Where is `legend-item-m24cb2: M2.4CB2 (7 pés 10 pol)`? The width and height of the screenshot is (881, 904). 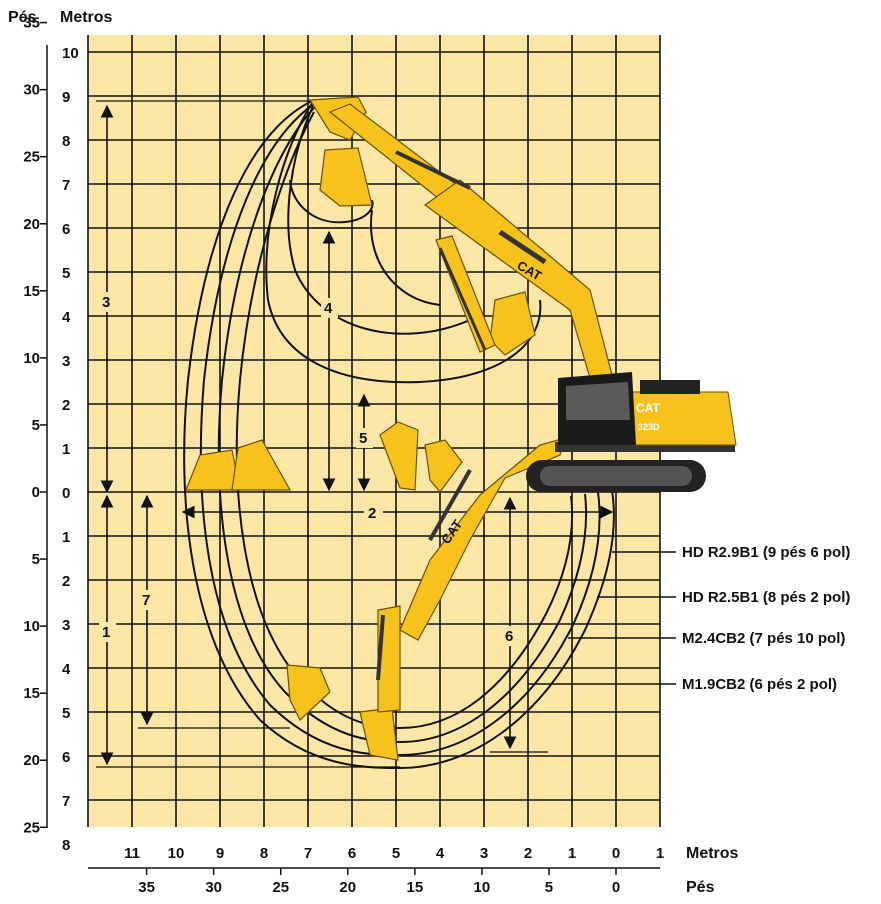
legend-item-m24cb2: M2.4CB2 (7 pés 10 pol) is located at coordinates (763, 638).